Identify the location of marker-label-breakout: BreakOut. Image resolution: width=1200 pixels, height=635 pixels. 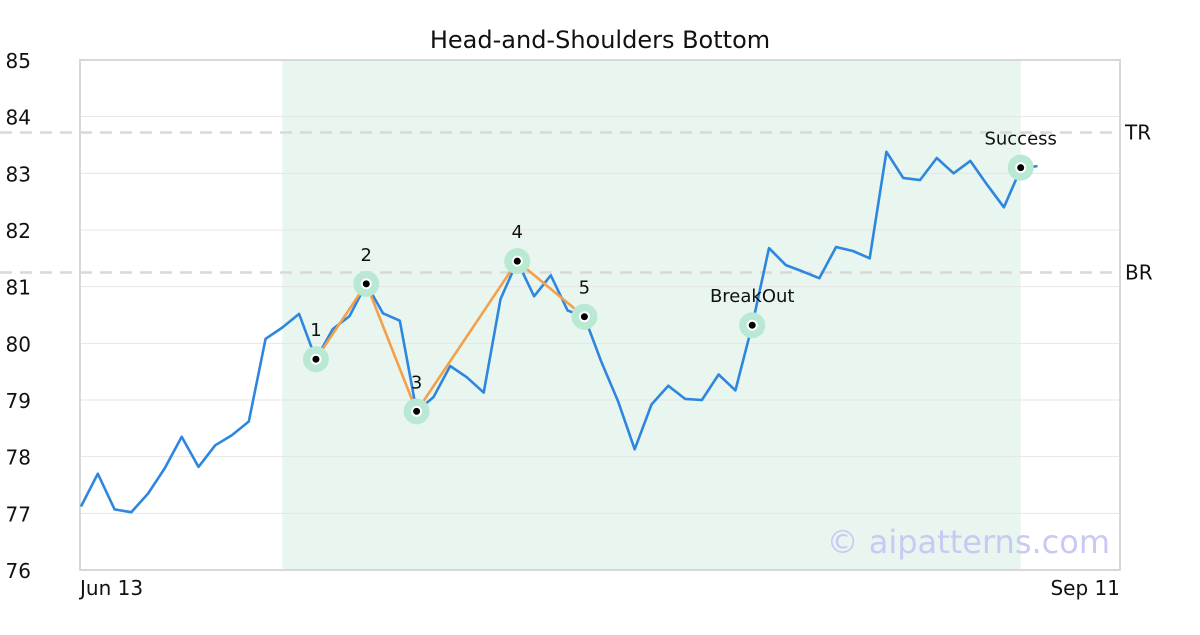
(752, 296).